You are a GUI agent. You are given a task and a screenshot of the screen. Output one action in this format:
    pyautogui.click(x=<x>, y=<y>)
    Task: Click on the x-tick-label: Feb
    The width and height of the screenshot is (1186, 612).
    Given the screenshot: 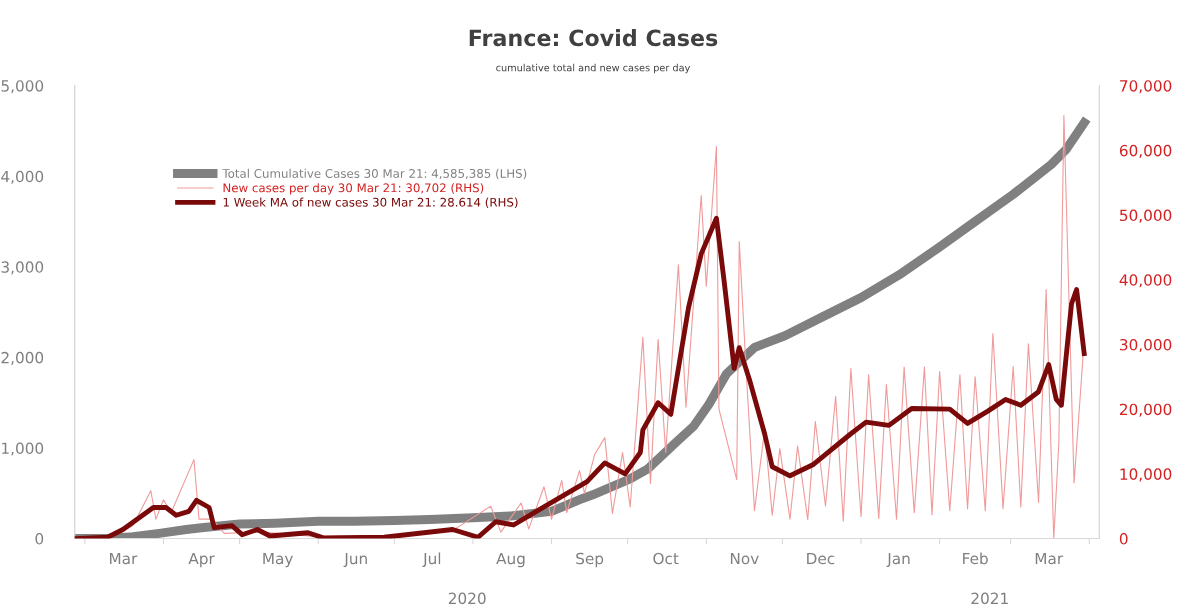 What is the action you would take?
    pyautogui.click(x=975, y=558)
    